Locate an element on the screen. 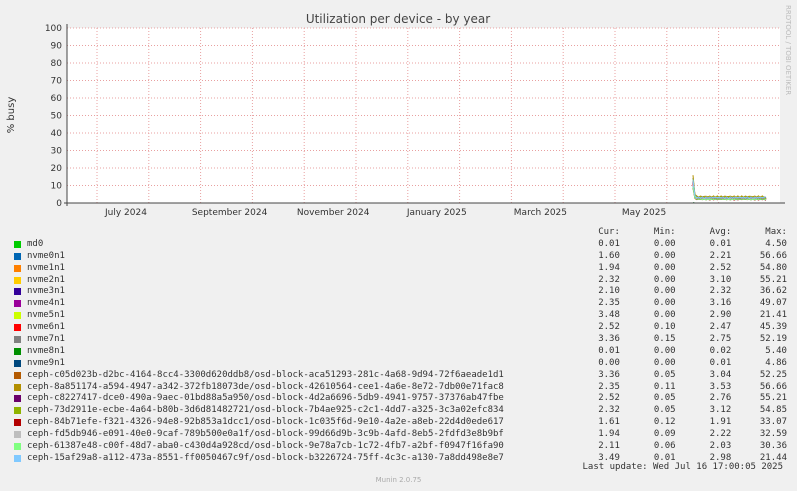  legend-max: 49.07 is located at coordinates (773, 303).